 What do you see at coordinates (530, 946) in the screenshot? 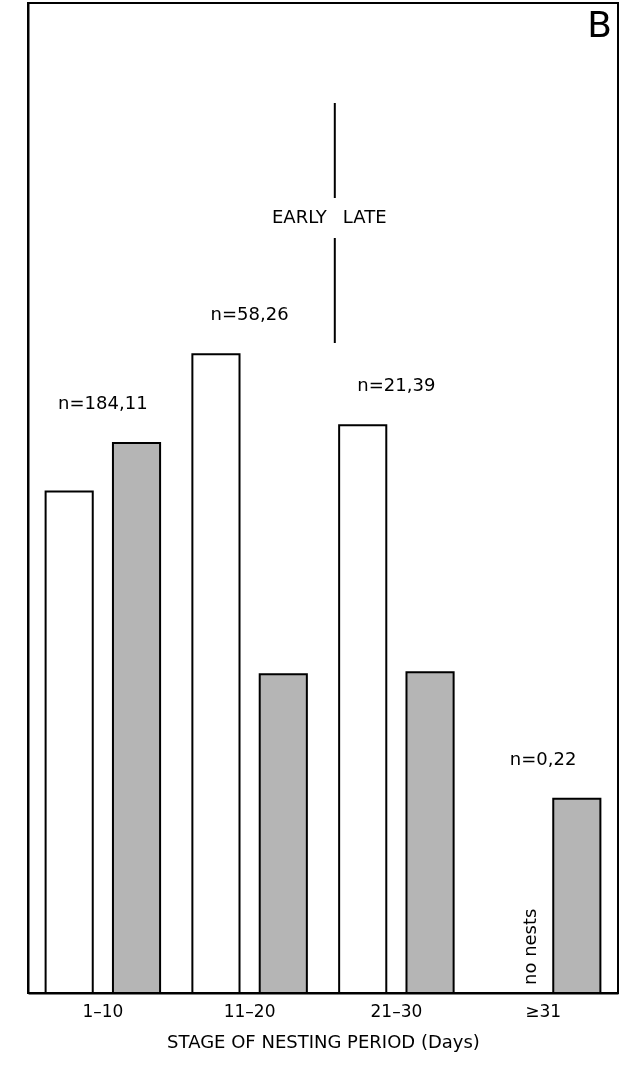
I see `annotation: no nests` at bounding box center [530, 946].